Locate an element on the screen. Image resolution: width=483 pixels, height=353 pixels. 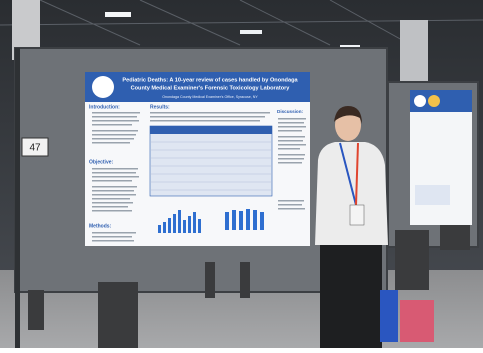
section-heading: Methods: is located at coordinates (100, 226).